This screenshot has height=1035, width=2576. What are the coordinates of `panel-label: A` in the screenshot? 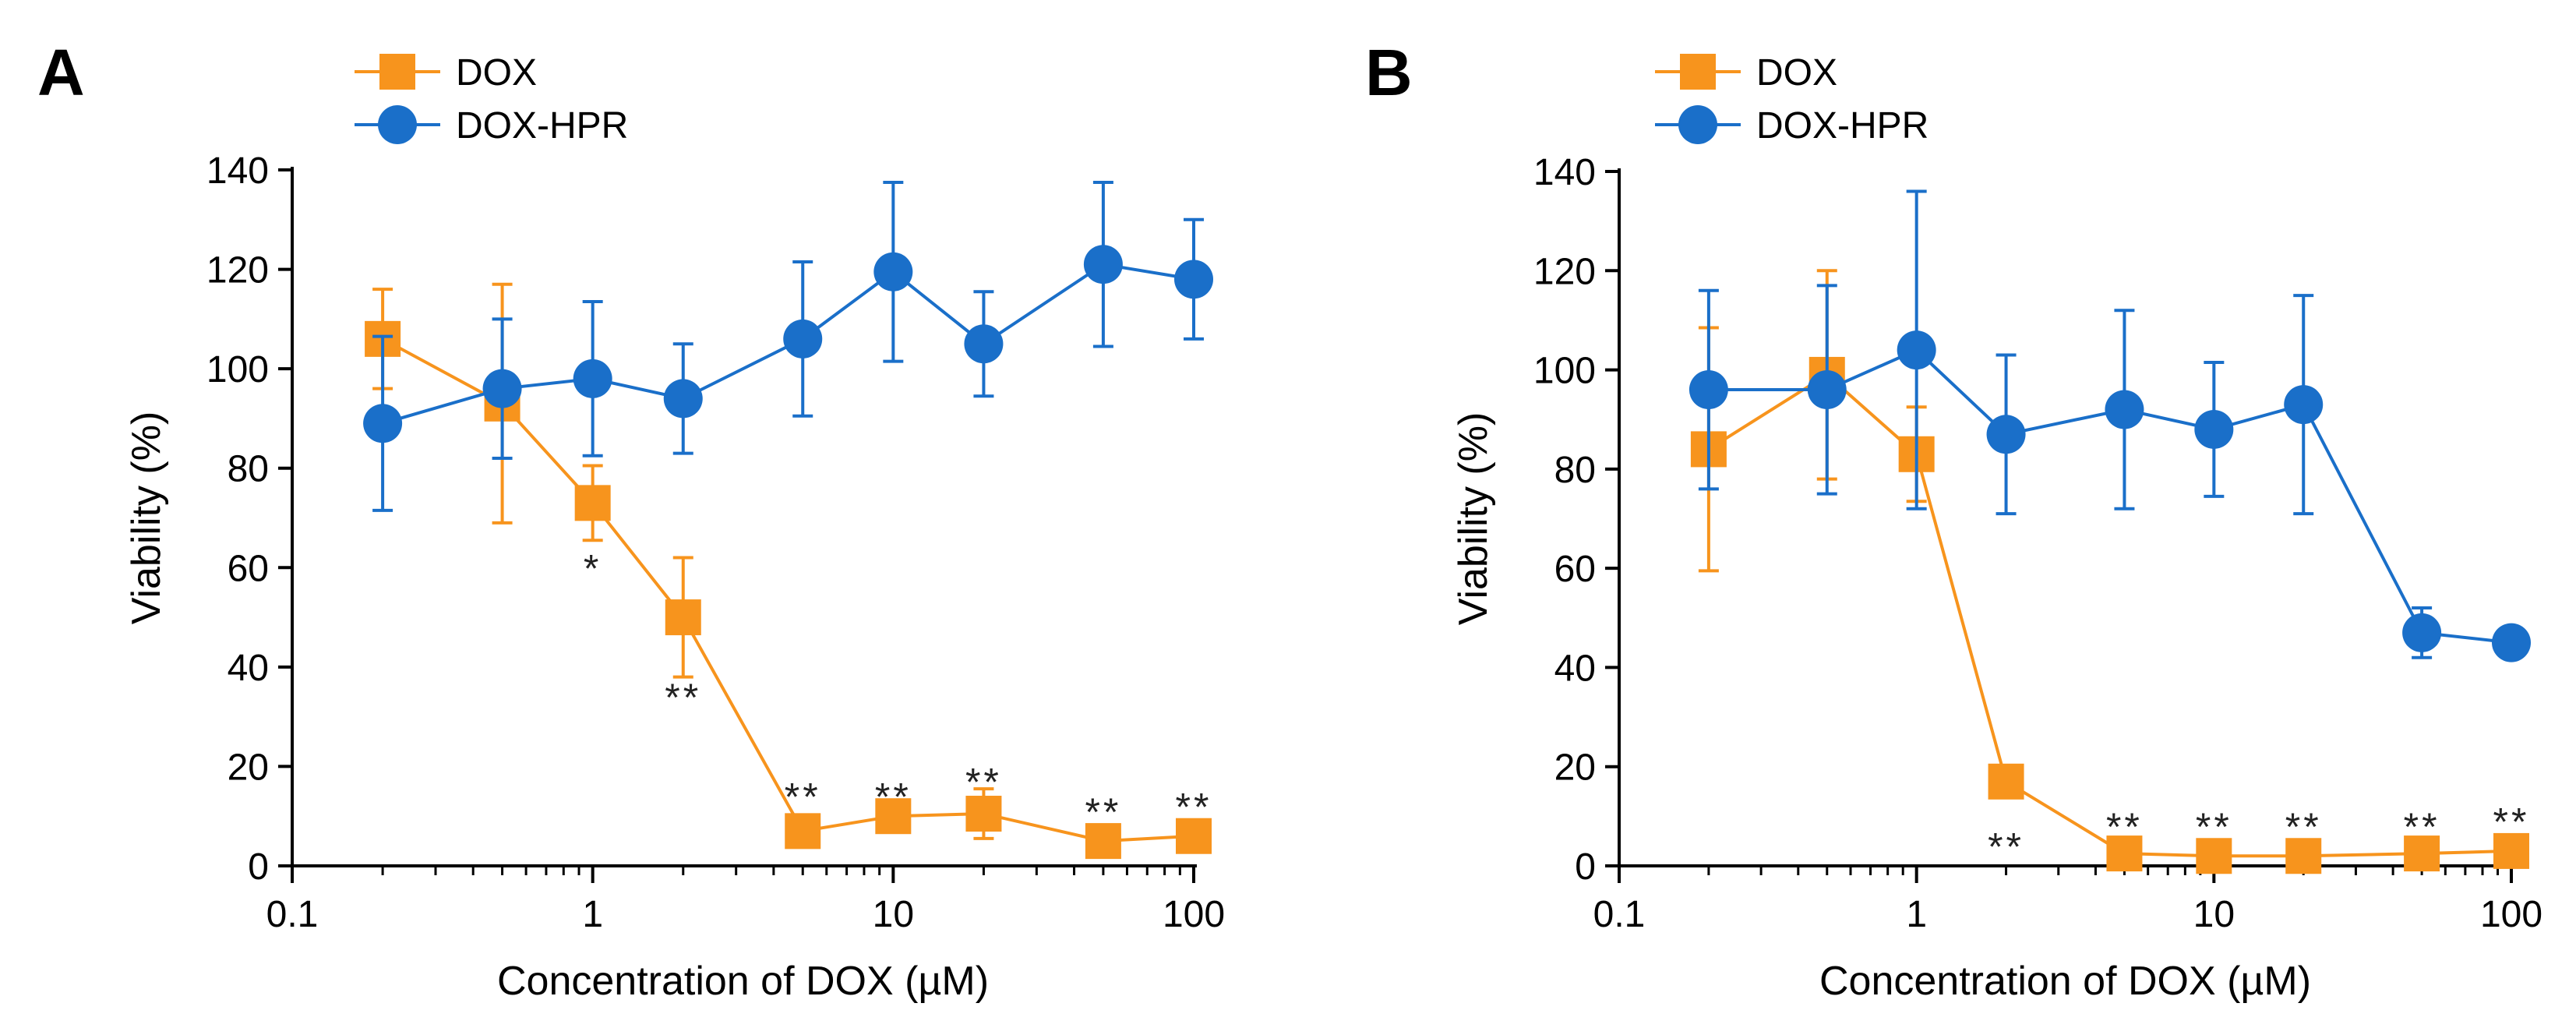 It's located at (61, 72).